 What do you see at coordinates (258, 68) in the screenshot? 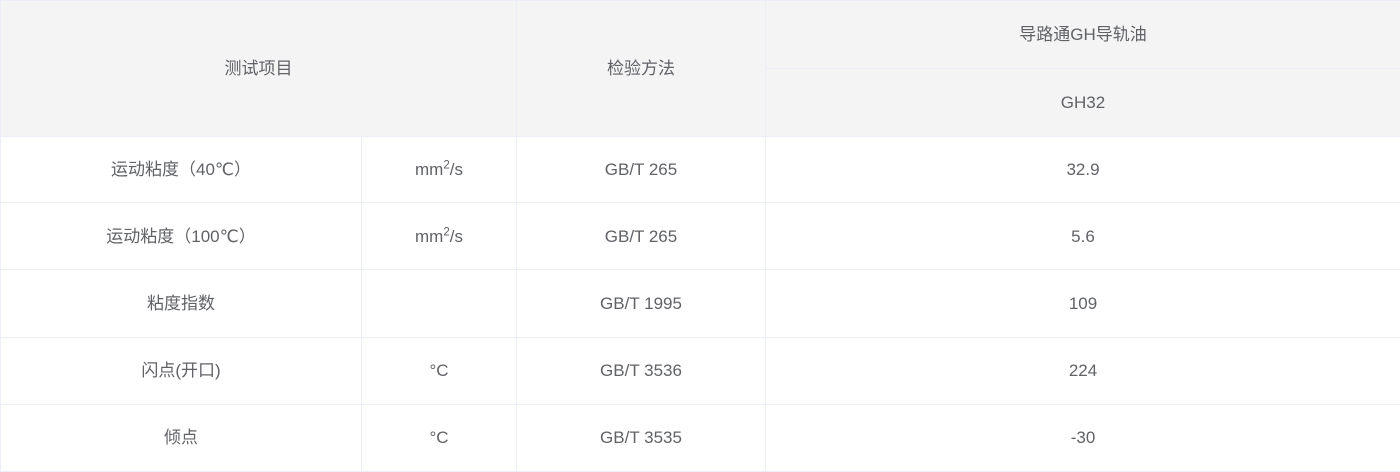
I see `column-header-test-item: 测试项目` at bounding box center [258, 68].